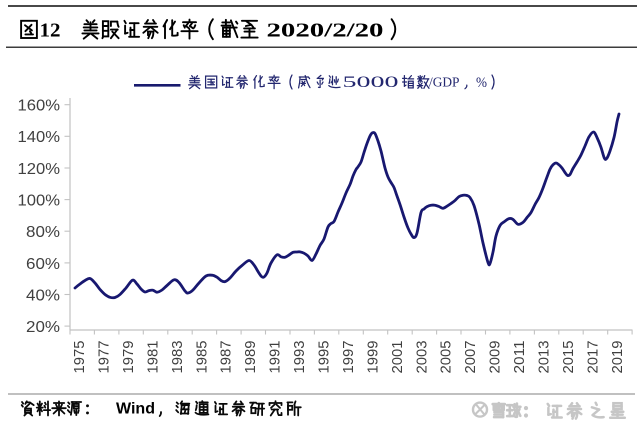  I want to click on svg-text: 1987, so click(227, 357).